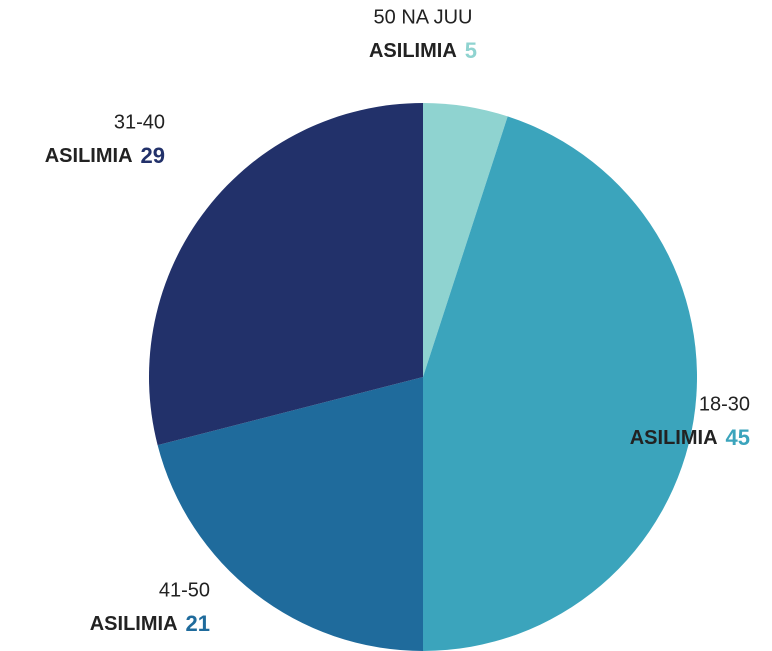  I want to click on category-label: 50 NA JUU, so click(423, 17).